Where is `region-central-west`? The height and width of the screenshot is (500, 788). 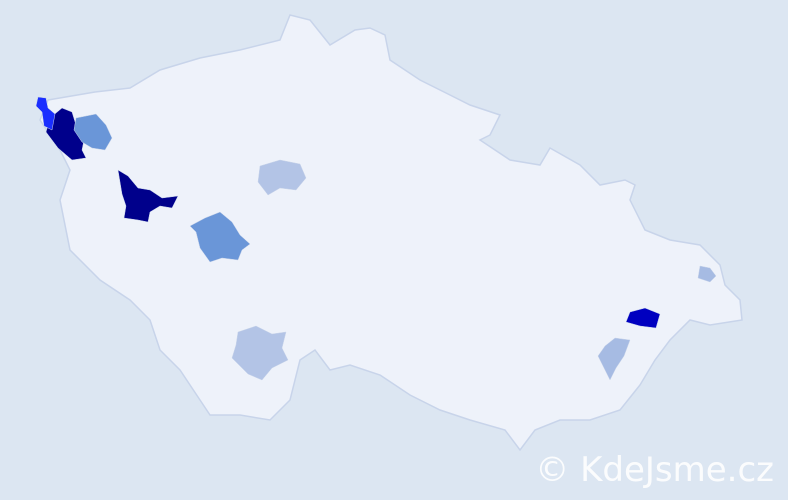 region-central-west is located at coordinates (220, 237).